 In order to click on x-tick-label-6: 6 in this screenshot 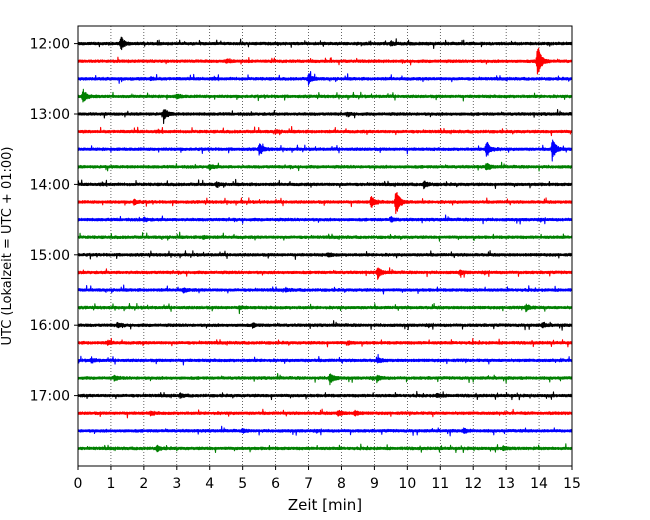, I will do `click(275, 484)`.